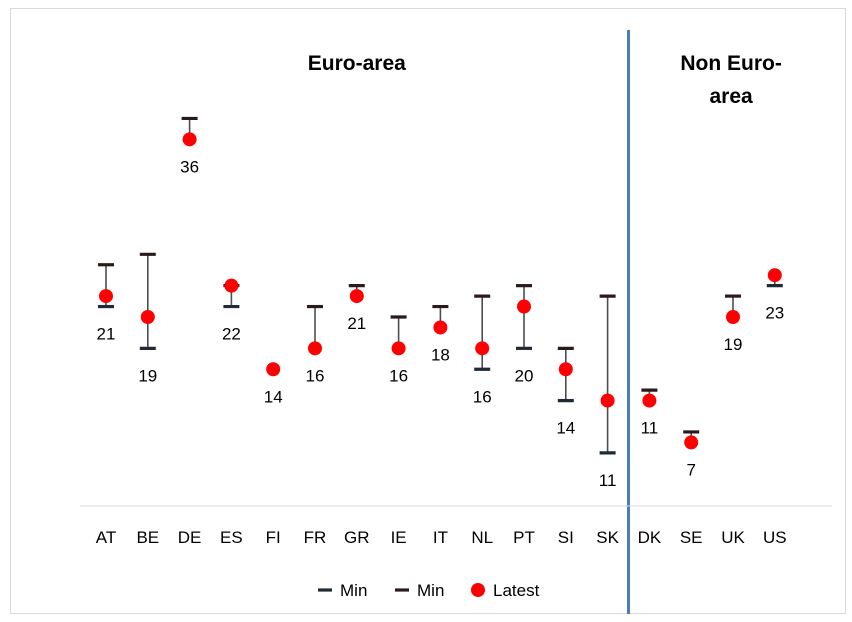 The image size is (852, 622). Describe the element at coordinates (691, 537) in the screenshot. I see `x-tick-label: SE` at that location.